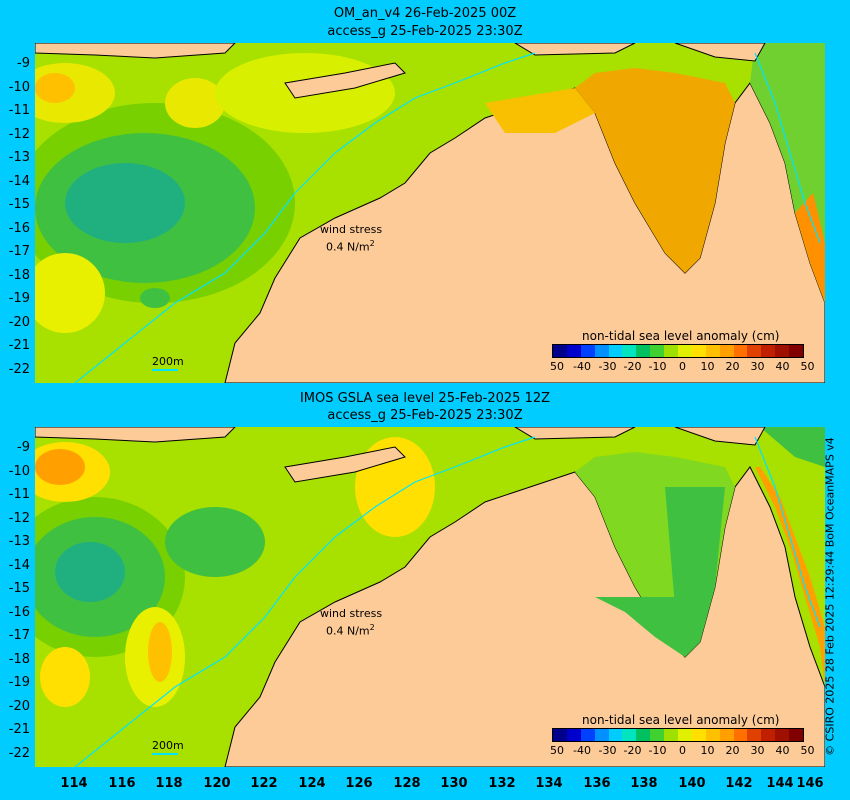 This screenshot has width=850, height=800. What do you see at coordinates (351, 229) in the screenshot?
I see `panel1-wind-stress-label: wind stress` at bounding box center [351, 229].